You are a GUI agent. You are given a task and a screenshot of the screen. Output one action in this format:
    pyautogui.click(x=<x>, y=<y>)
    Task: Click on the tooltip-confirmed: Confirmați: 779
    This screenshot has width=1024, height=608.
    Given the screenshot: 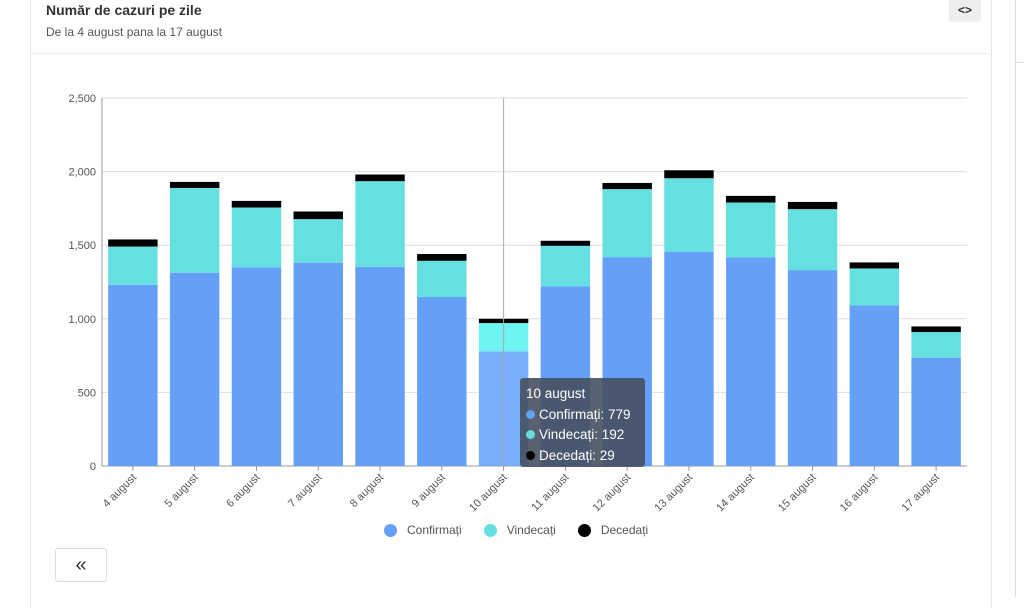 What is the action you would take?
    pyautogui.click(x=585, y=414)
    